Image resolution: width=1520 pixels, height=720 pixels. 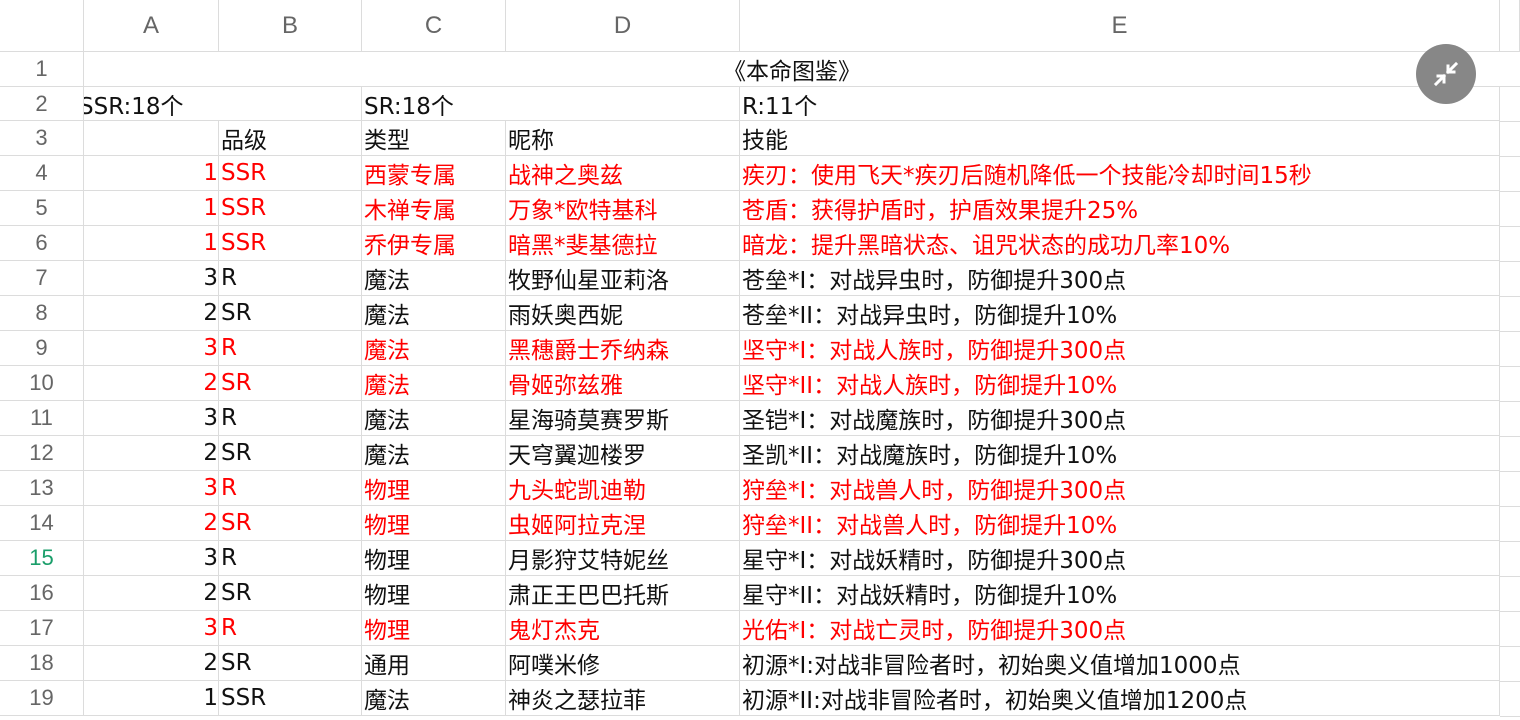 I want to click on skill-cell: 苍垒*II：对战异虫时，防御提升10%, so click(x=1120, y=313).